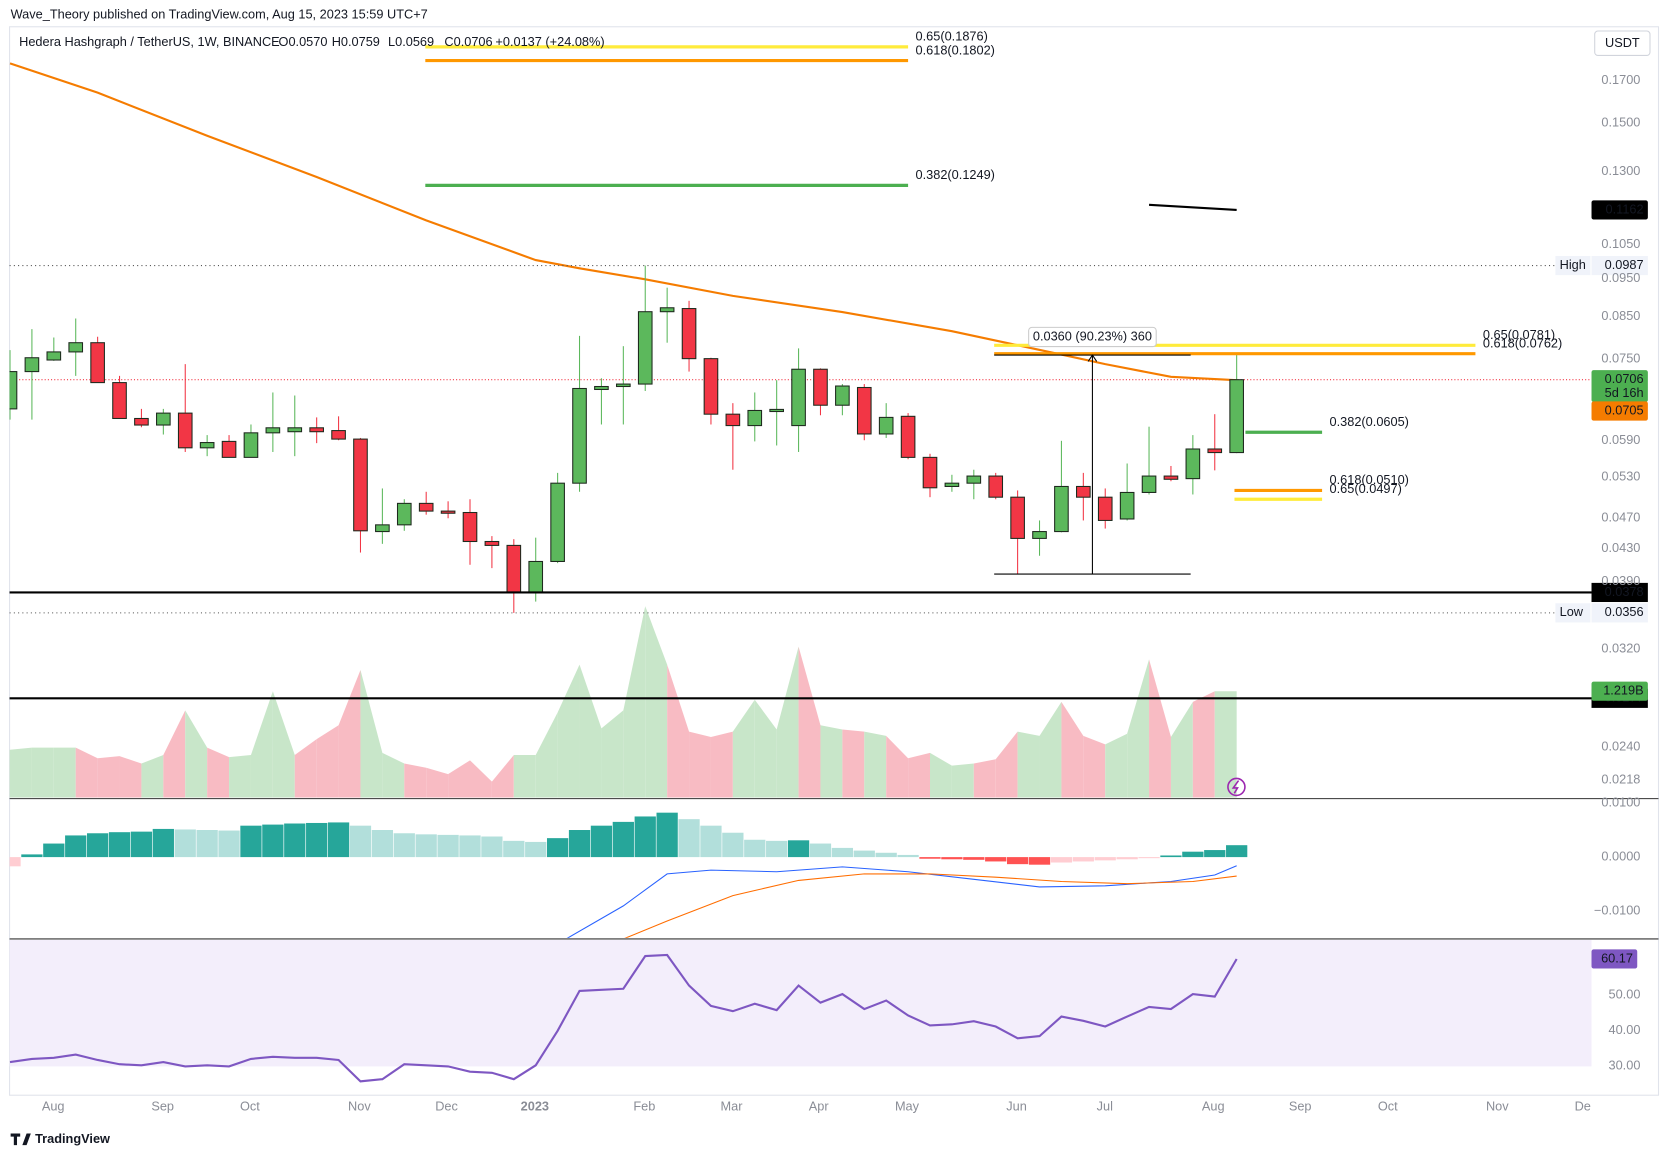  Describe the element at coordinates (1617, 957) in the screenshot. I see `rsi-badge: 60.17` at that location.